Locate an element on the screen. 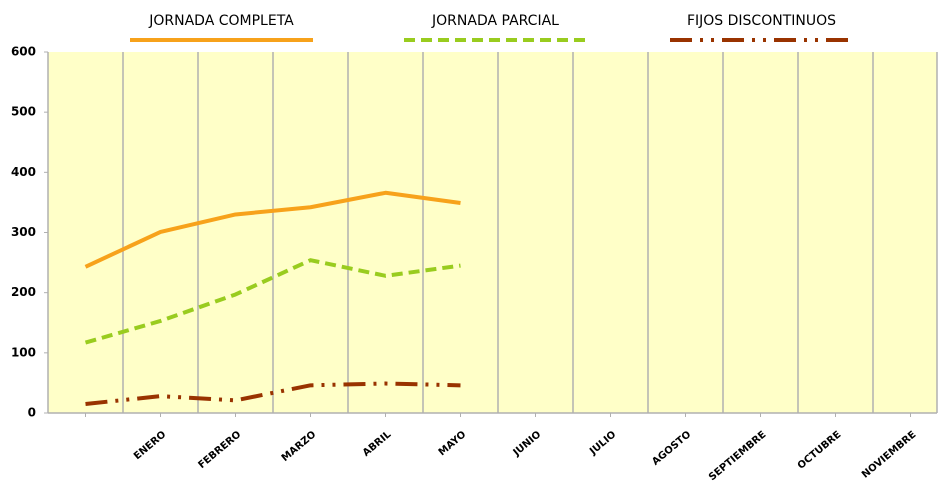 This screenshot has width=939, height=488. y-tick-label: 600 is located at coordinates (23, 52).